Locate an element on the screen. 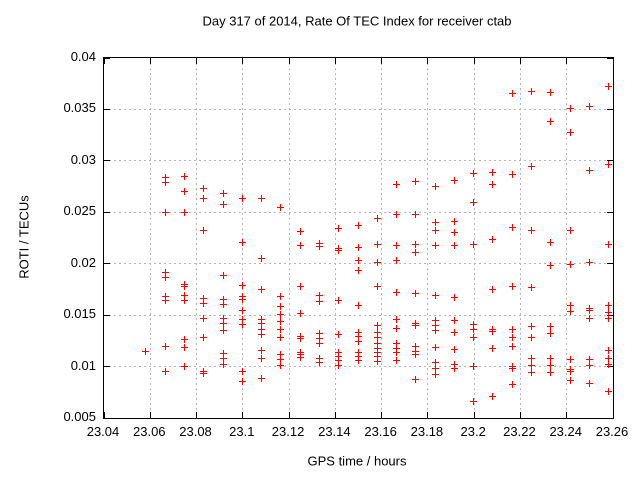 Image resolution: width=640 pixels, height=480 pixels. x-tick-label: 23.08 is located at coordinates (195, 431).